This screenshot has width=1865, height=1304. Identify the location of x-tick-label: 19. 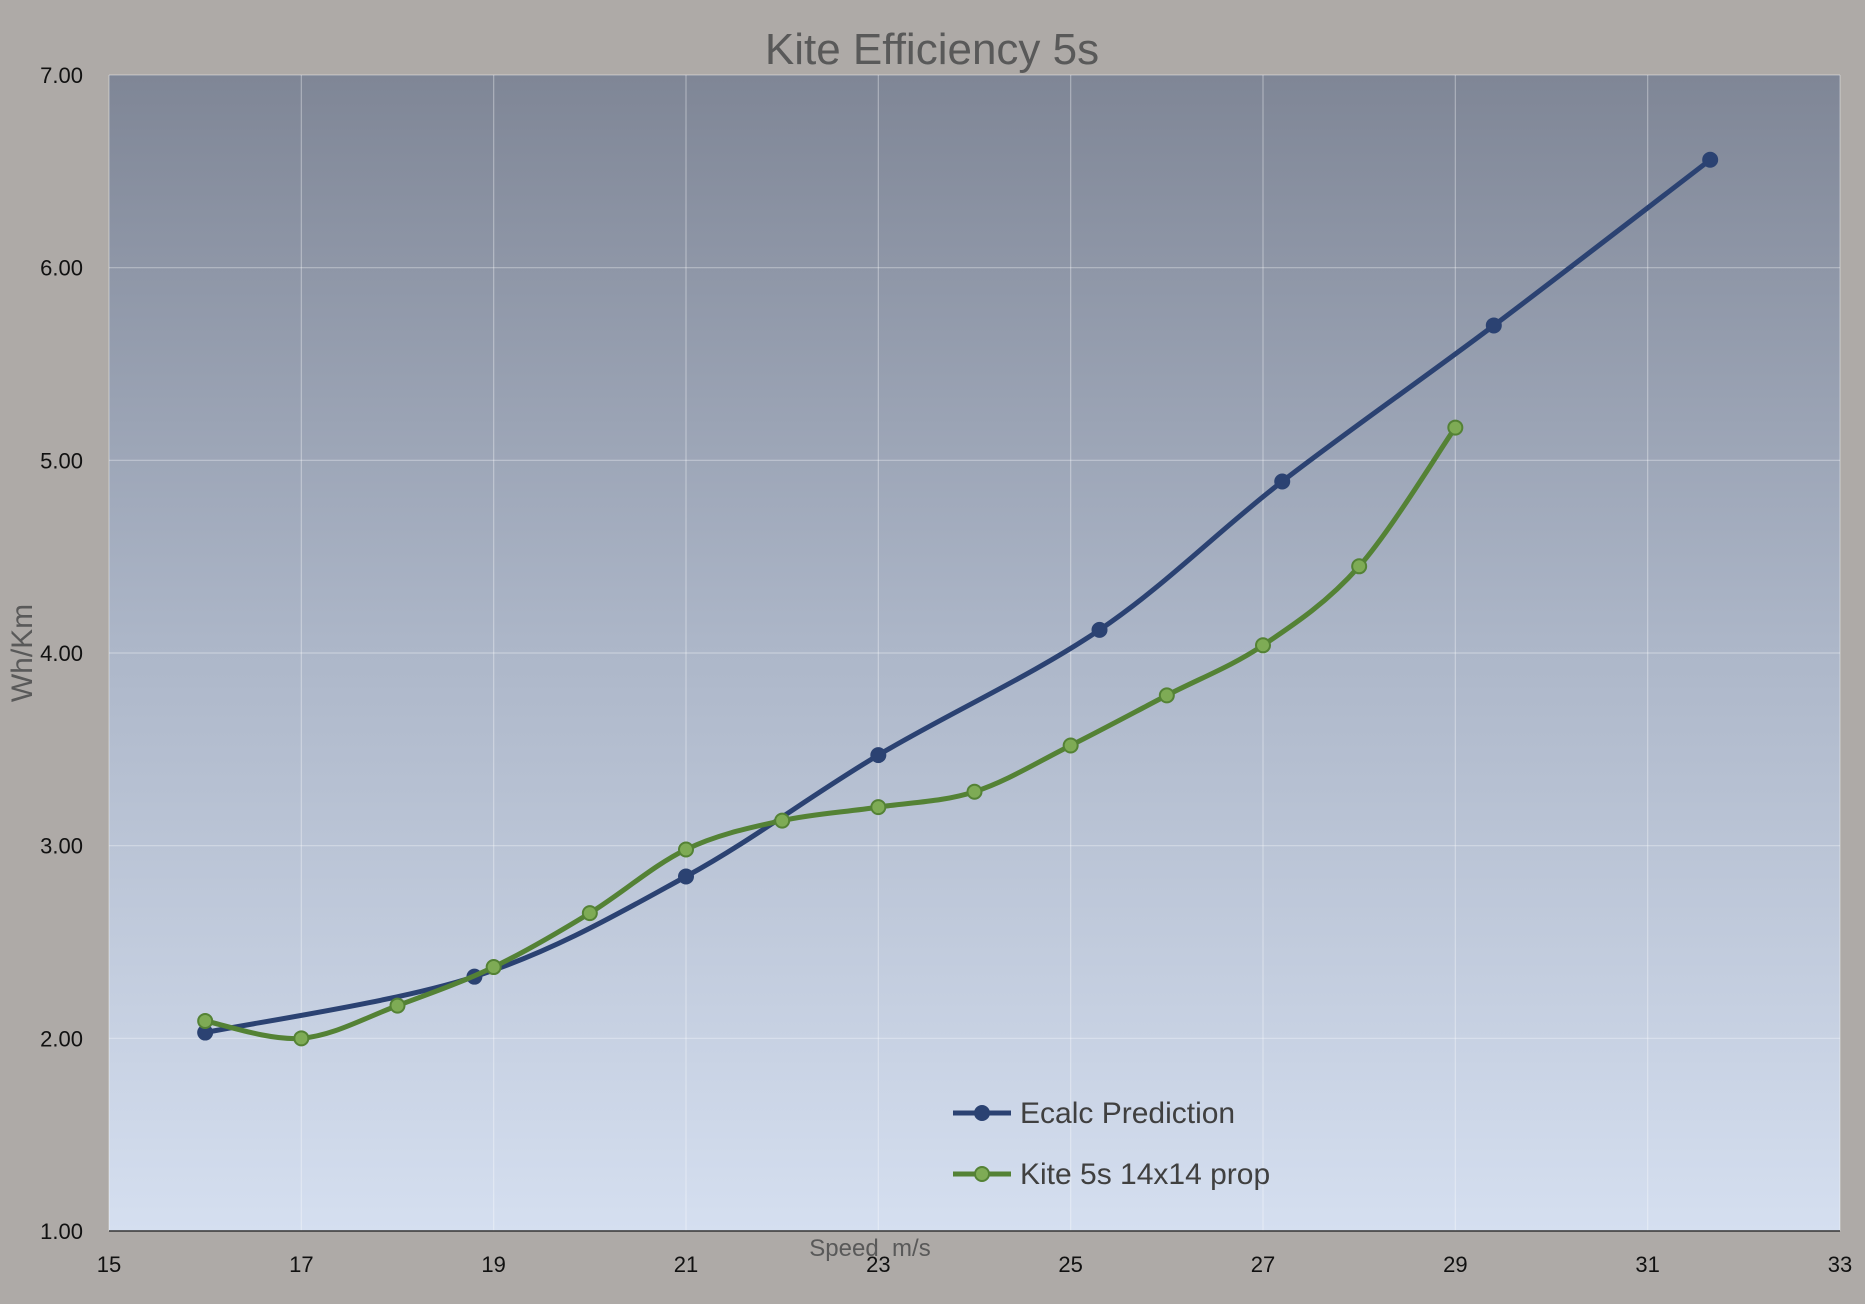
(493, 1264).